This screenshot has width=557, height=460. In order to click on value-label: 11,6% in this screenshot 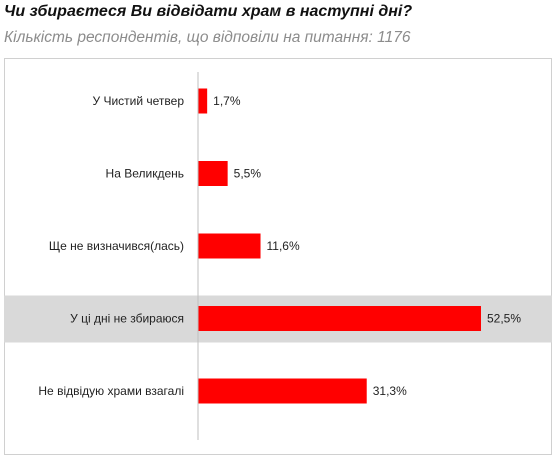, I will do `click(283, 246)`.